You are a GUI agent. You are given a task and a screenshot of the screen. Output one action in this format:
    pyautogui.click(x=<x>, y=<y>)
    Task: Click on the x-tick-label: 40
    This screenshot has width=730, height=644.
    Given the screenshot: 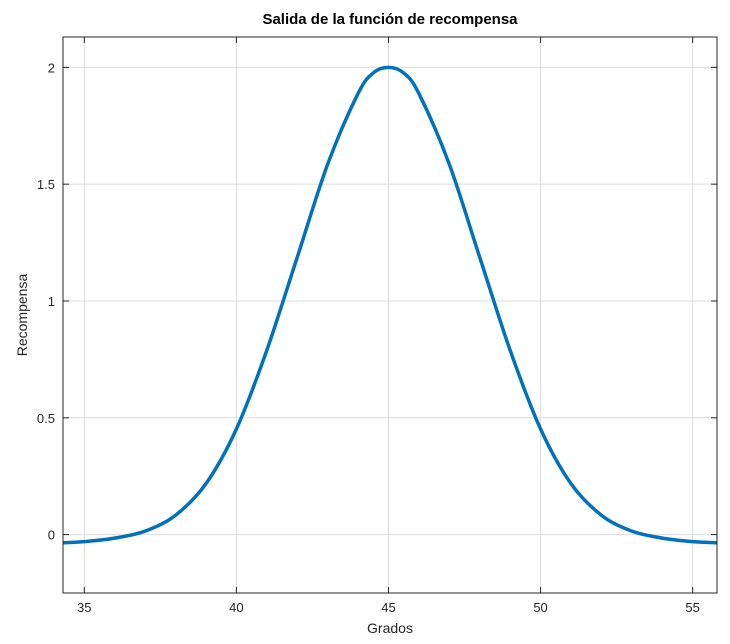 What is the action you would take?
    pyautogui.click(x=236, y=607)
    